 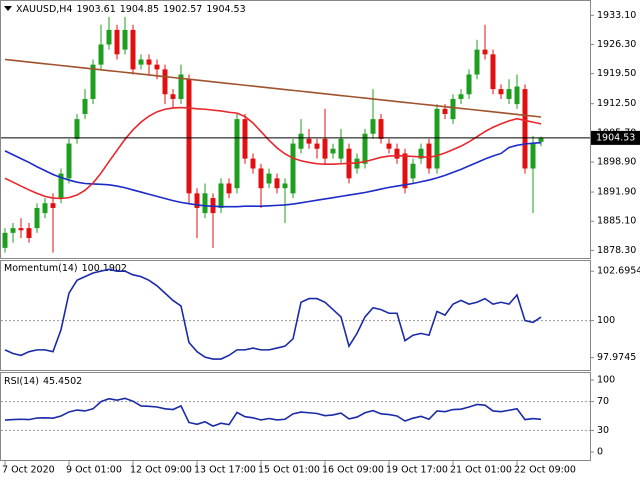 I want to click on rsi-value: 45.4502, so click(x=62, y=381).